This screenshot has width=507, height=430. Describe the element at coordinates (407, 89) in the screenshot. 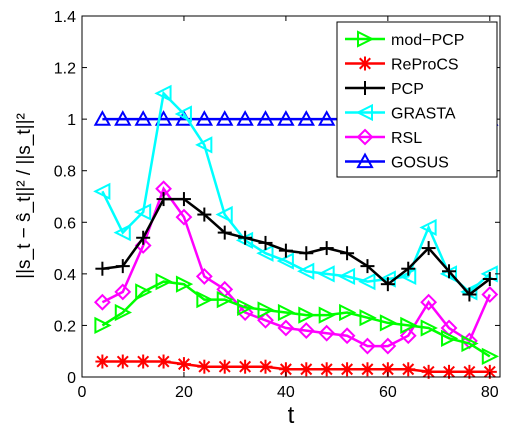

I see `legend-label: PCP` at that location.